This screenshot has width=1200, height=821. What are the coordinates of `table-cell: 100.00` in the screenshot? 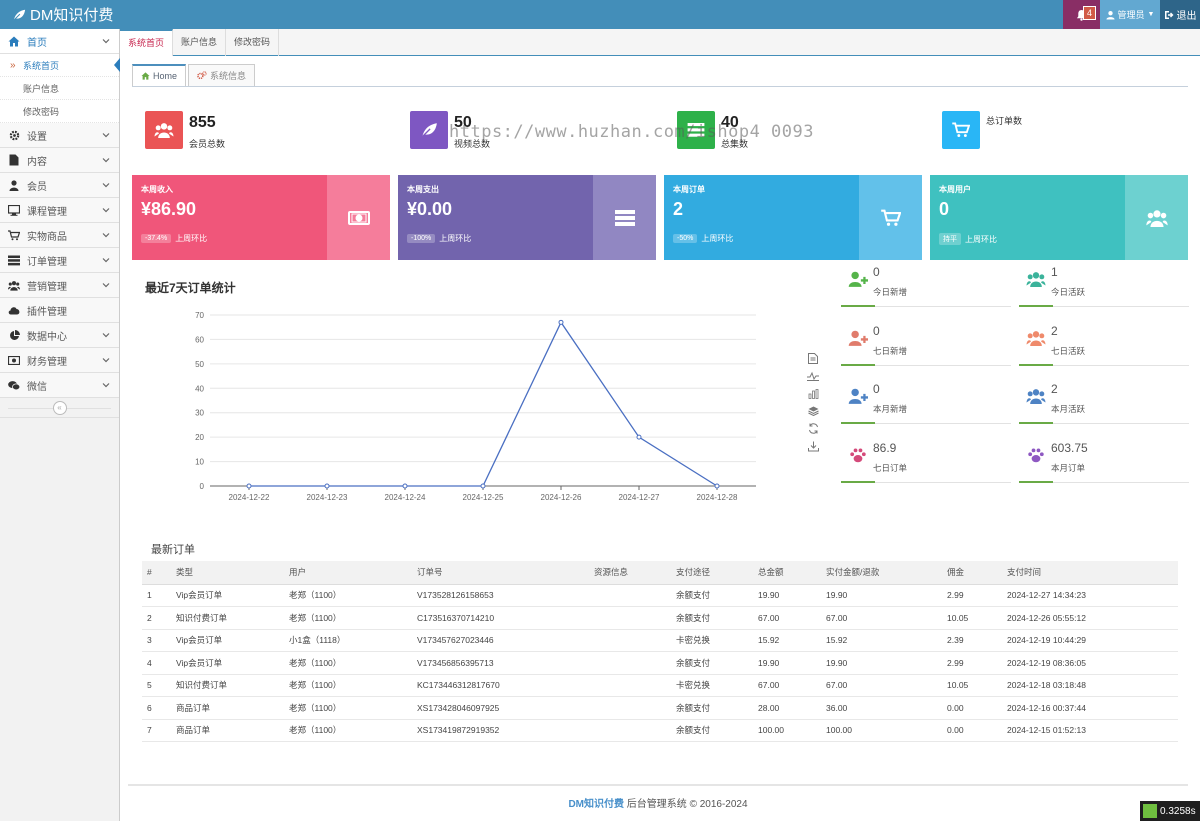 It's located at (787, 730).